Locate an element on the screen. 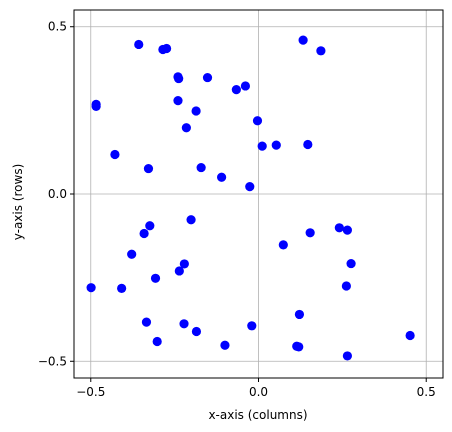  x-axis-ticks: −0.5 0.0 0.5 is located at coordinates (256, 388).